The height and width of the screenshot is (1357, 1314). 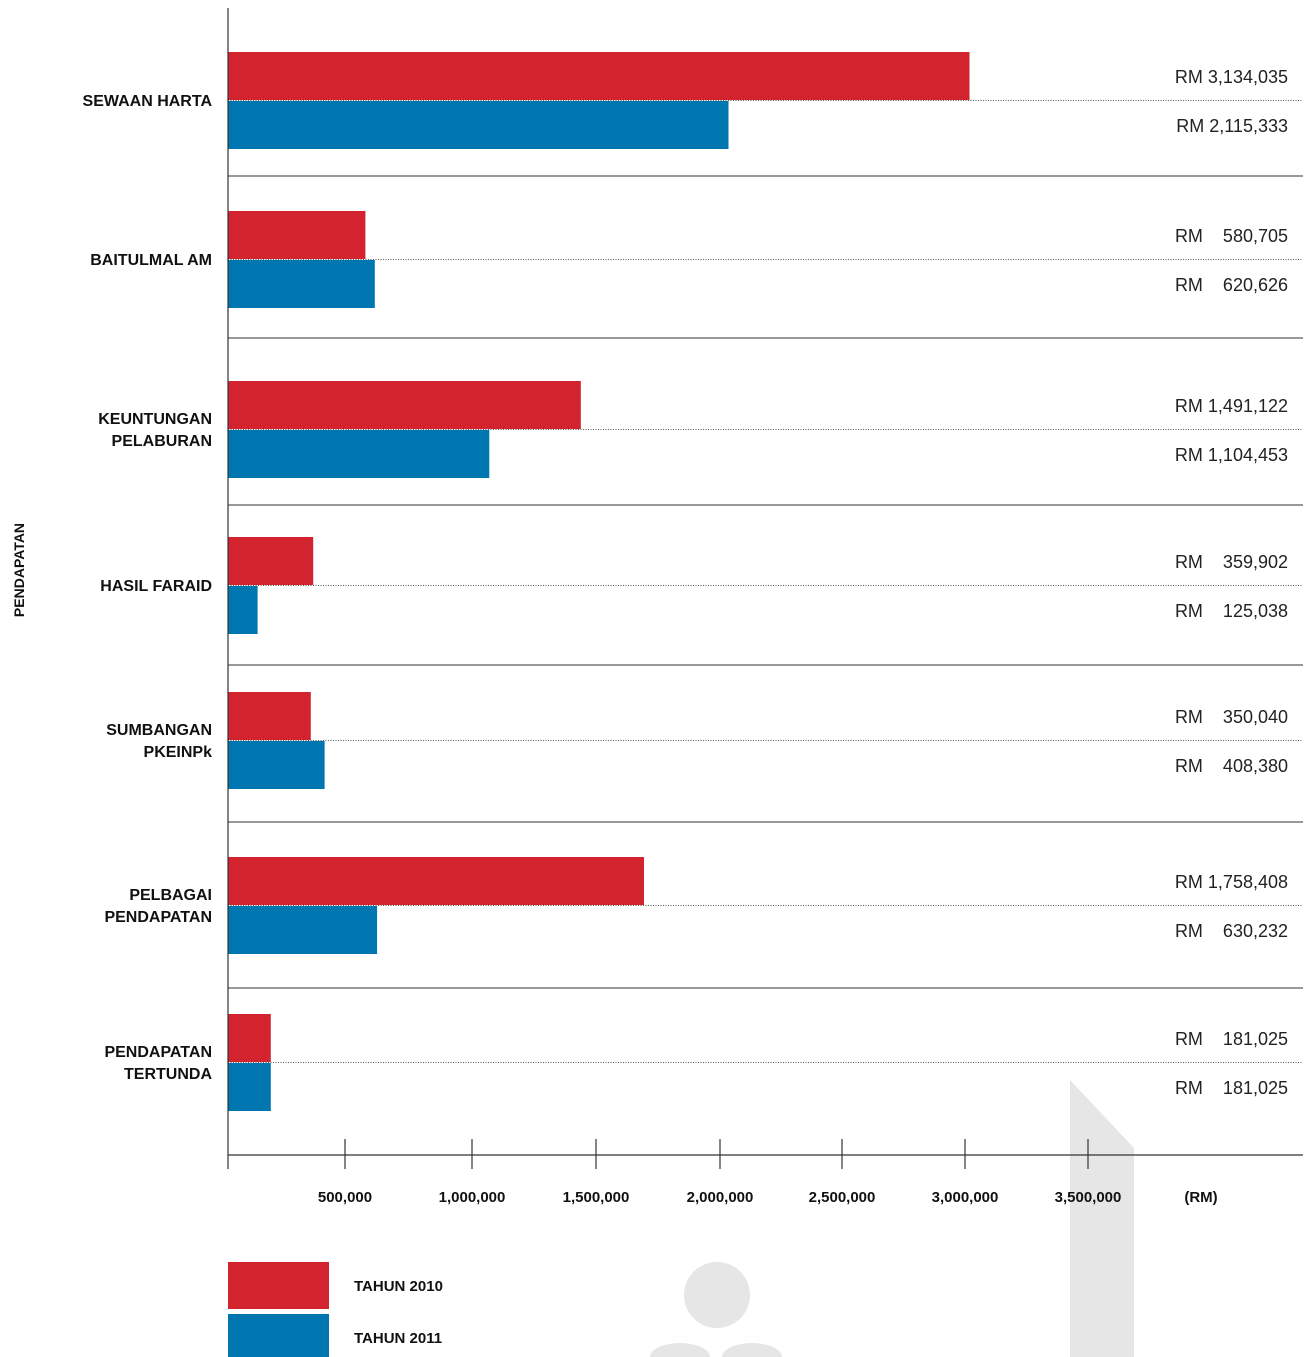 I want to click on legend-label-2011: TAHUN 2011, so click(x=398, y=1338).